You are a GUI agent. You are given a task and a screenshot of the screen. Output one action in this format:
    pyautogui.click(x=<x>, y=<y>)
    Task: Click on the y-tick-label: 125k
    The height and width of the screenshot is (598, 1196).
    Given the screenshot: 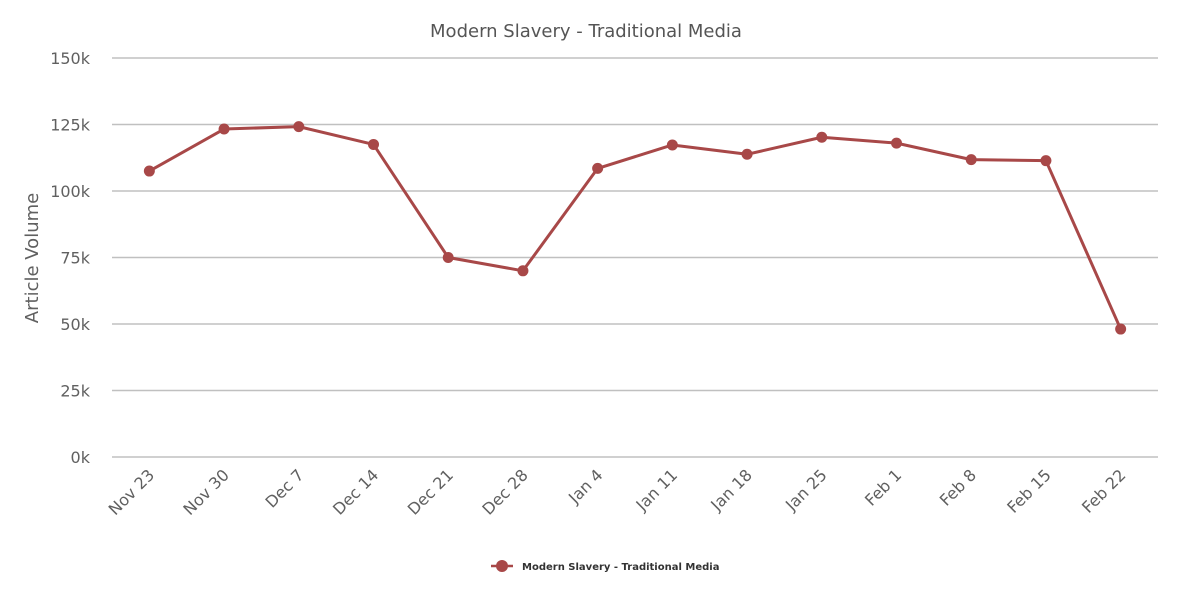 What is the action you would take?
    pyautogui.click(x=70, y=125)
    